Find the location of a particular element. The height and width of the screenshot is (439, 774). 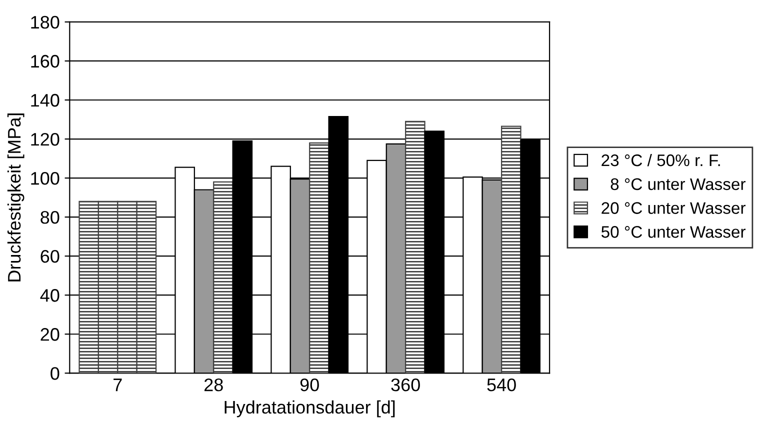

x-tick-label: 90 is located at coordinates (309, 385).